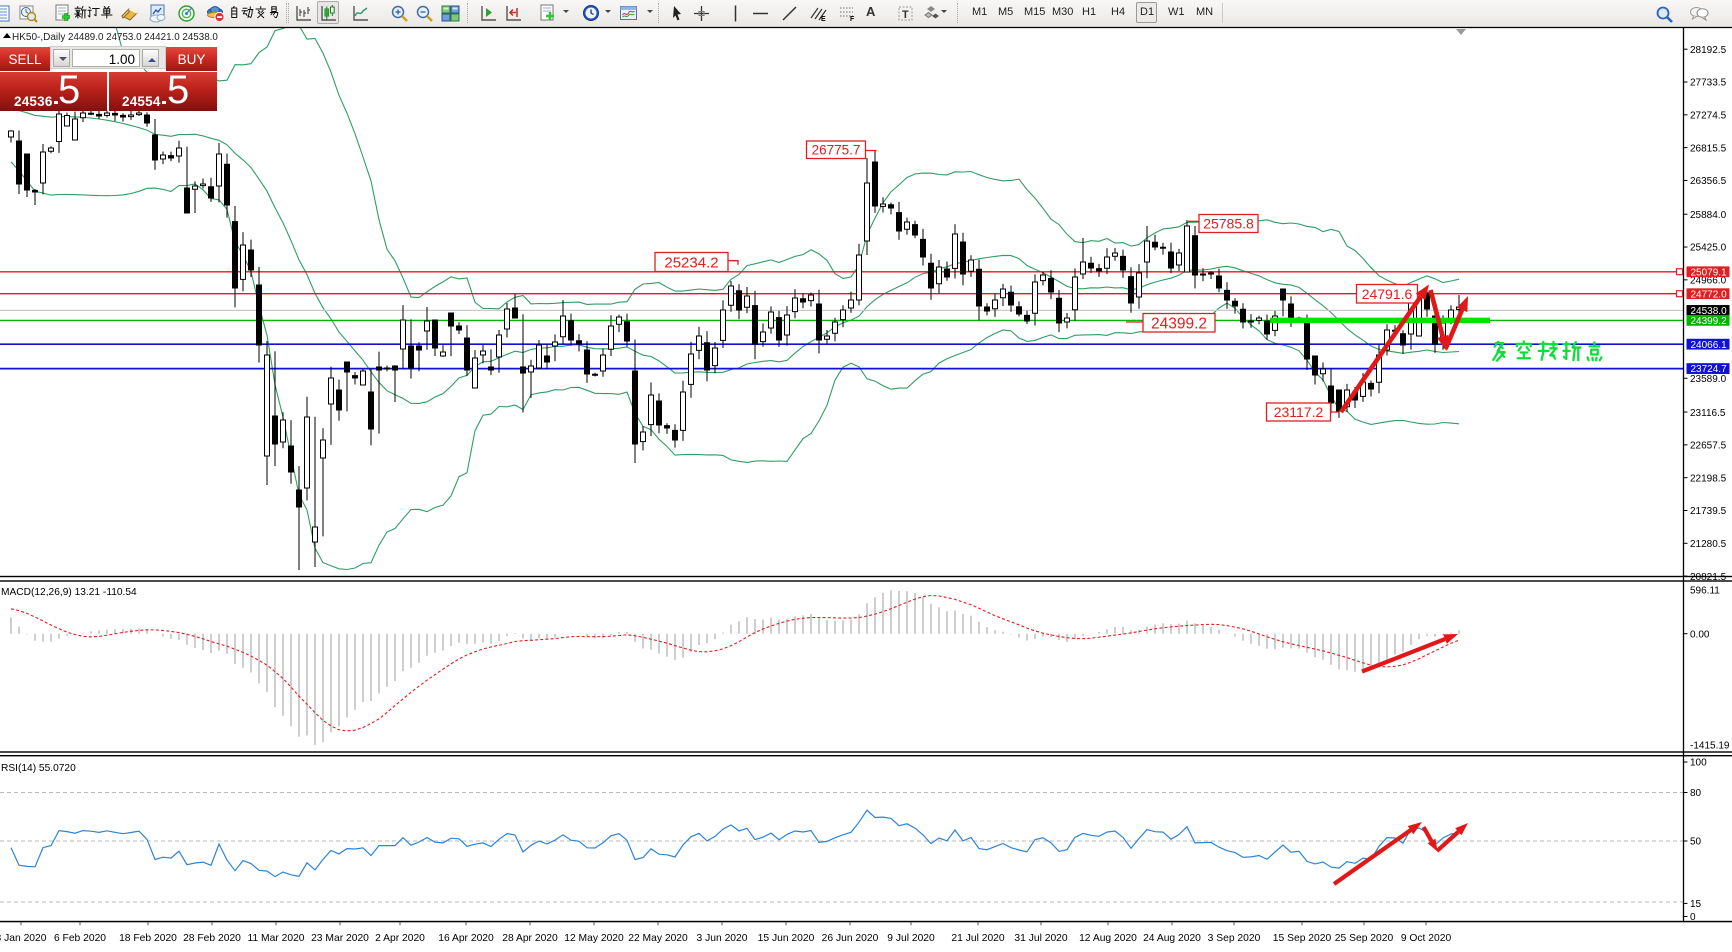 The image size is (1732, 952). Describe the element at coordinates (658, 938) in the screenshot. I see `svg-text: 22 May 2020` at that location.